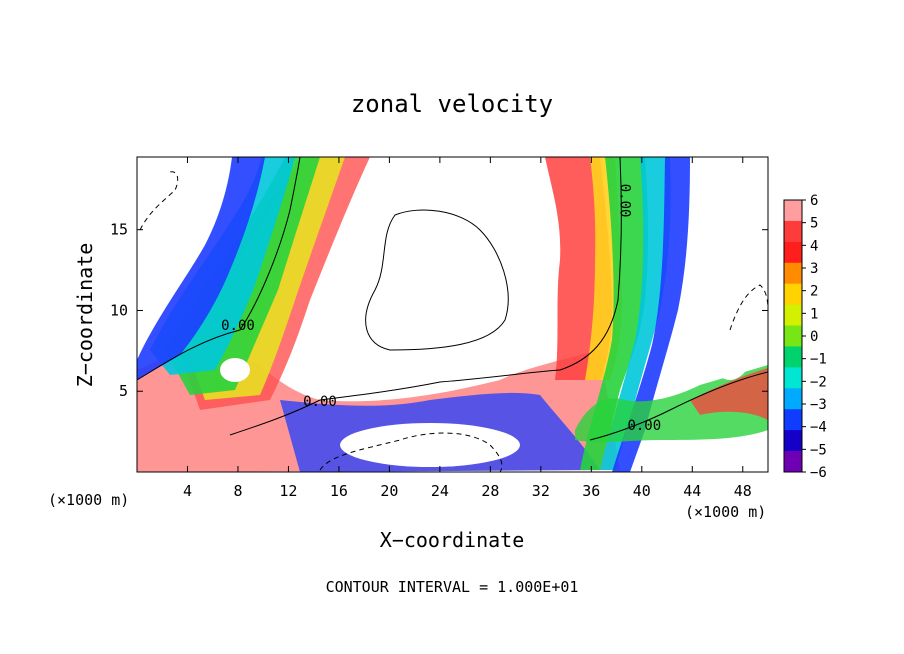 The height and width of the screenshot is (654, 904). What do you see at coordinates (389, 491) in the screenshot?
I see `x-tick-label: 20` at bounding box center [389, 491].